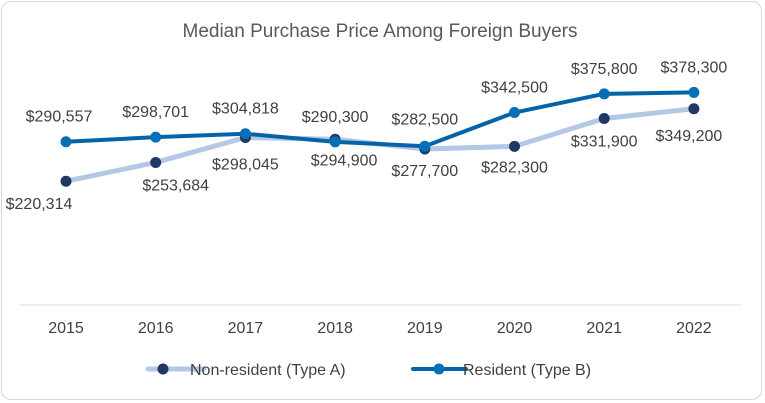 This screenshot has width=765, height=403. What do you see at coordinates (694, 328) in the screenshot?
I see `x-tick-label: 2022` at bounding box center [694, 328].